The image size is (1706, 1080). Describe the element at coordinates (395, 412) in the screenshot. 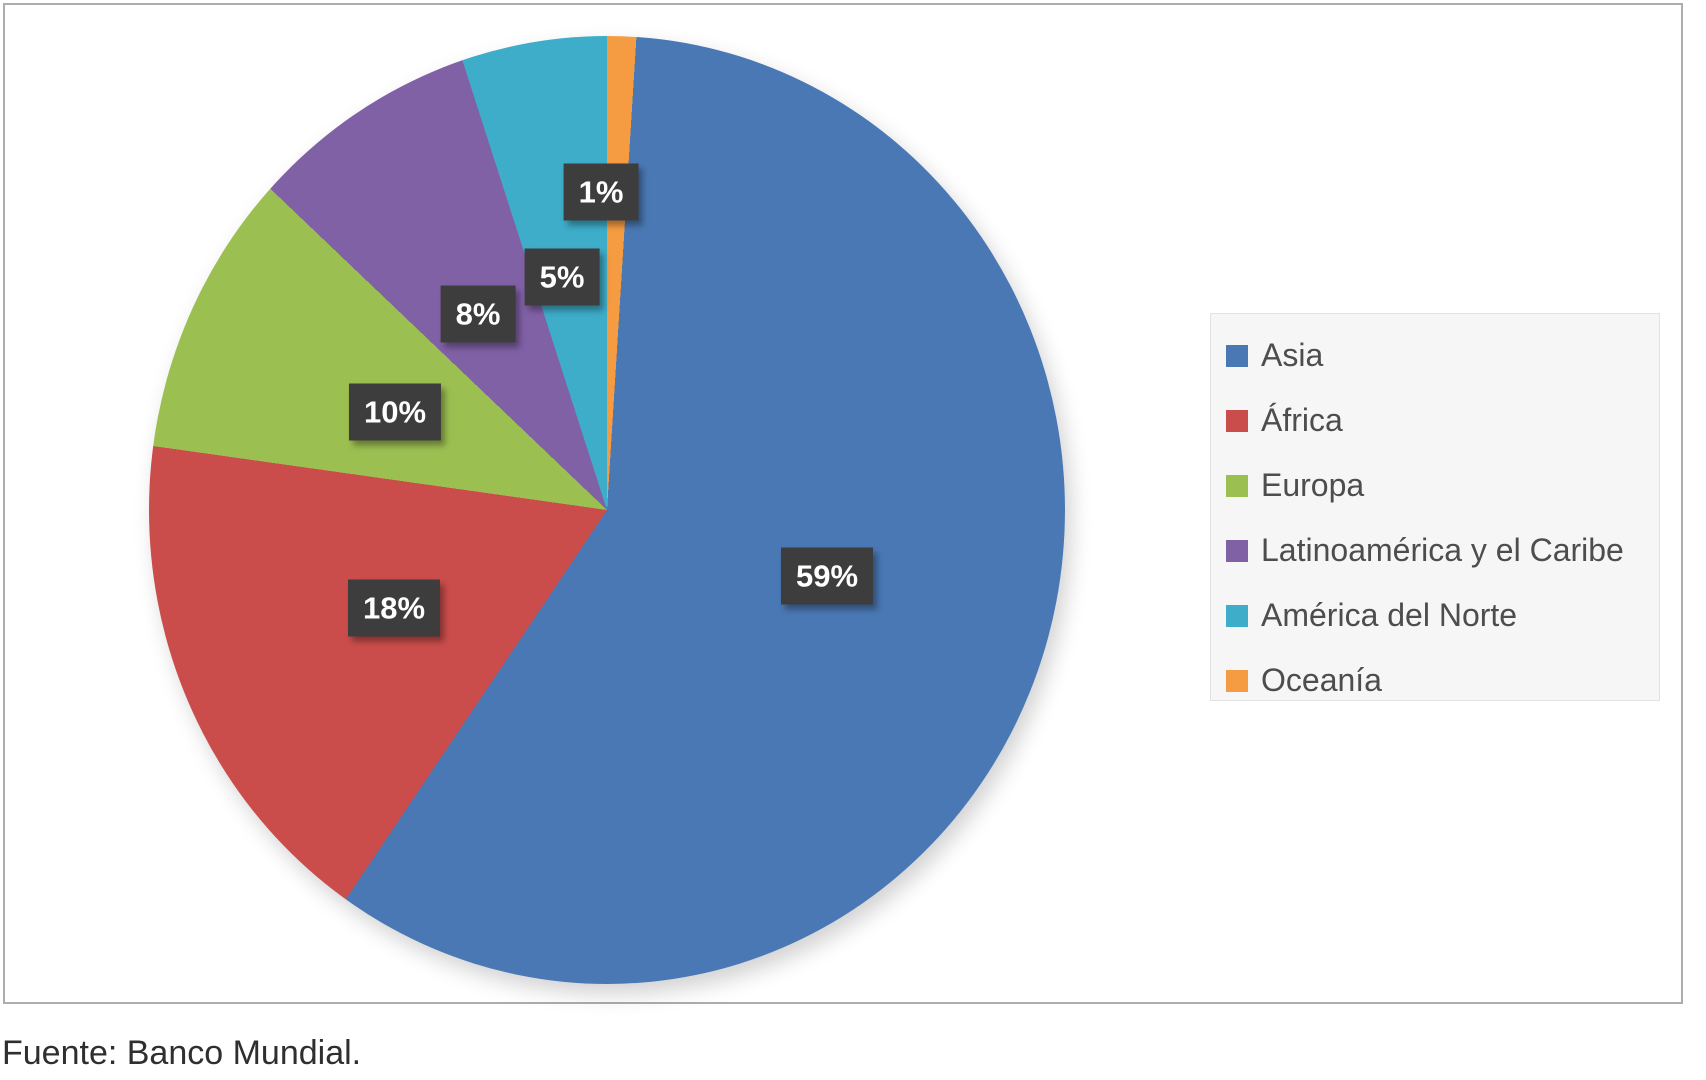

I see `pie-label-europa: 10%` at that location.